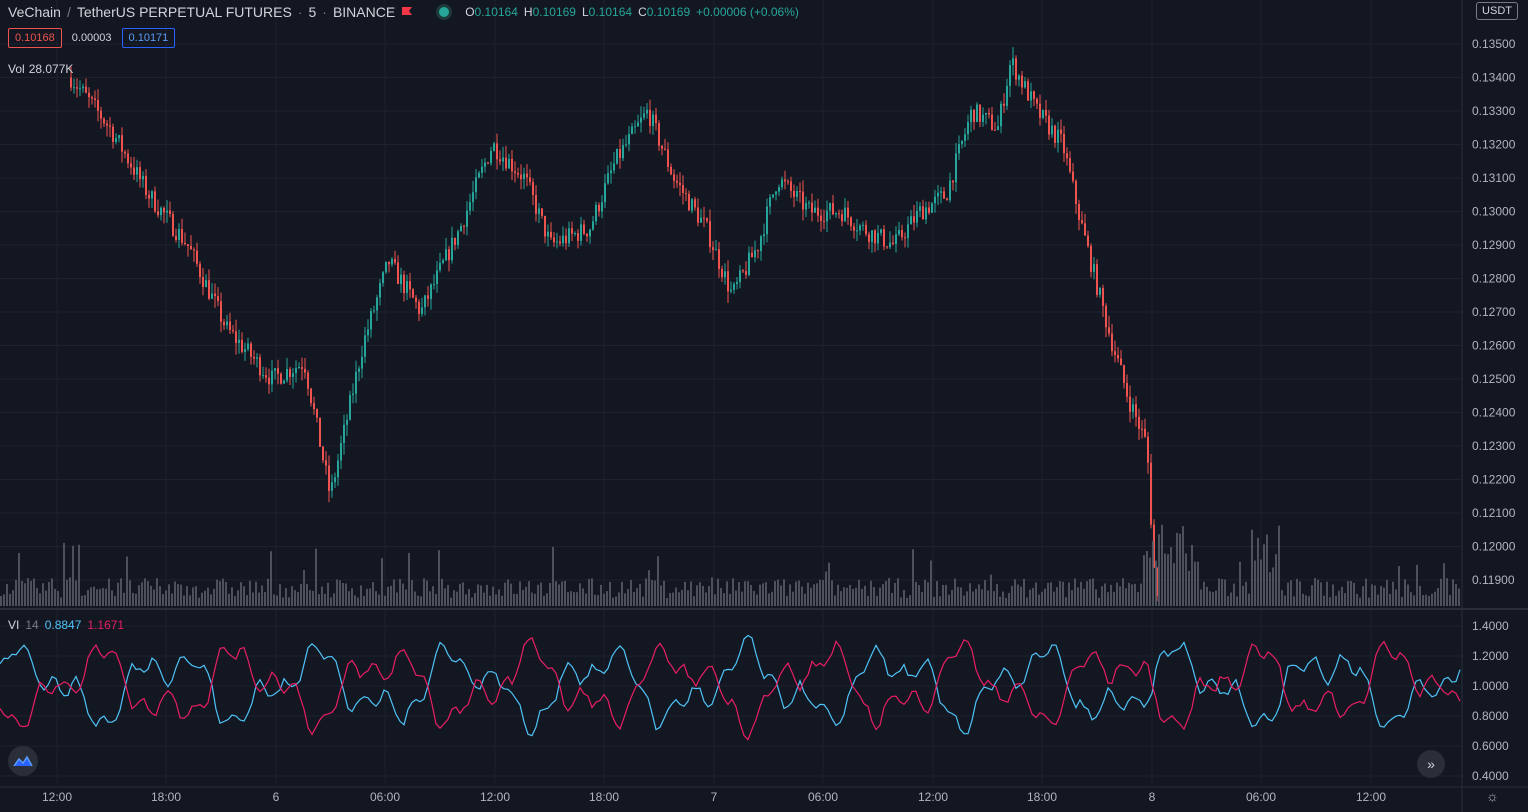 The width and height of the screenshot is (1528, 812). I want to click on flag-icon, so click(407, 12).